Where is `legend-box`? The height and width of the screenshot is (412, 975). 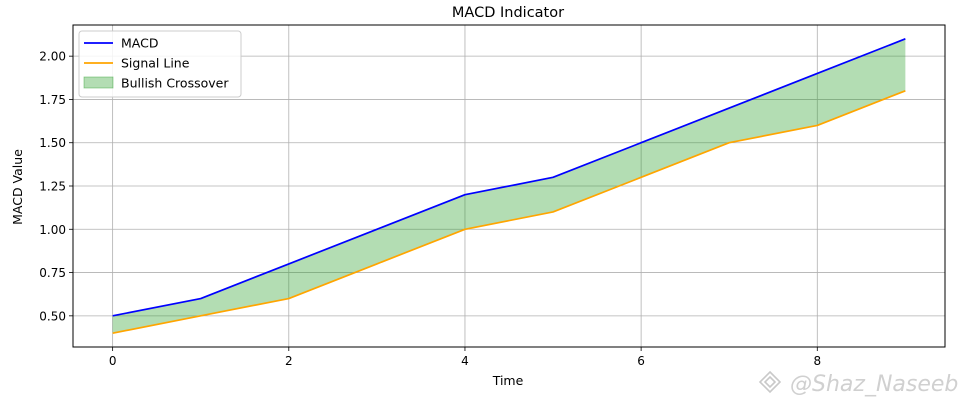
legend-box is located at coordinates (160, 64).